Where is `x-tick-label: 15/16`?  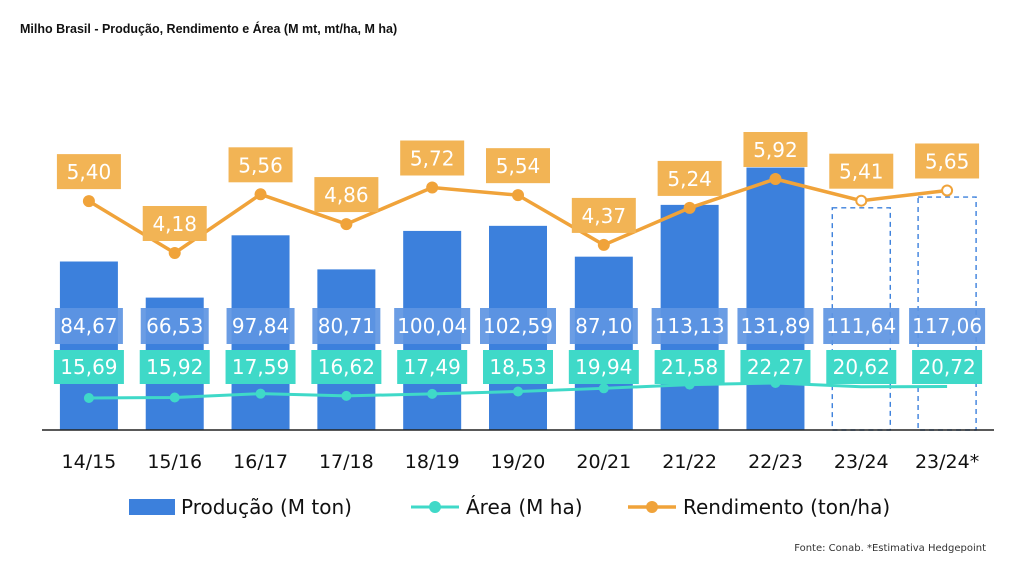
x-tick-label: 15/16 is located at coordinates (174, 462).